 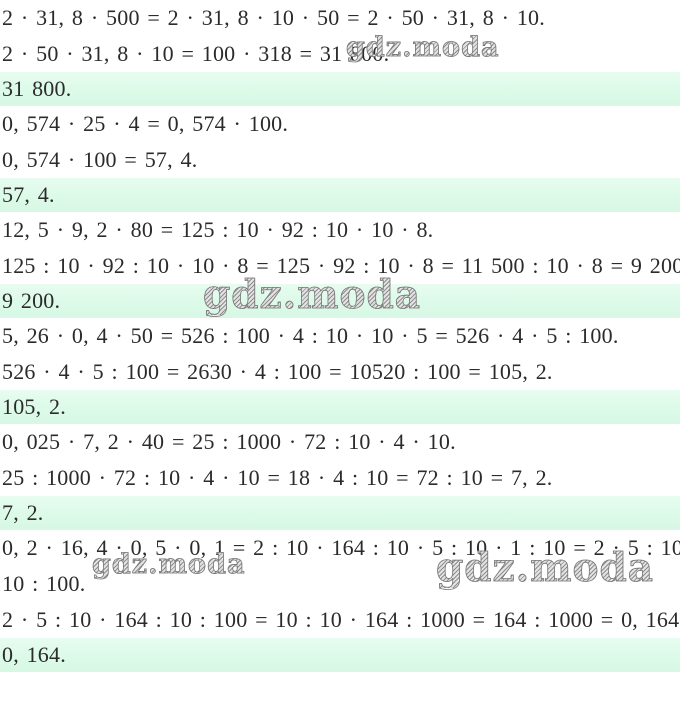 I want to click on math-line: 10 : 100., so click(x=44, y=583).